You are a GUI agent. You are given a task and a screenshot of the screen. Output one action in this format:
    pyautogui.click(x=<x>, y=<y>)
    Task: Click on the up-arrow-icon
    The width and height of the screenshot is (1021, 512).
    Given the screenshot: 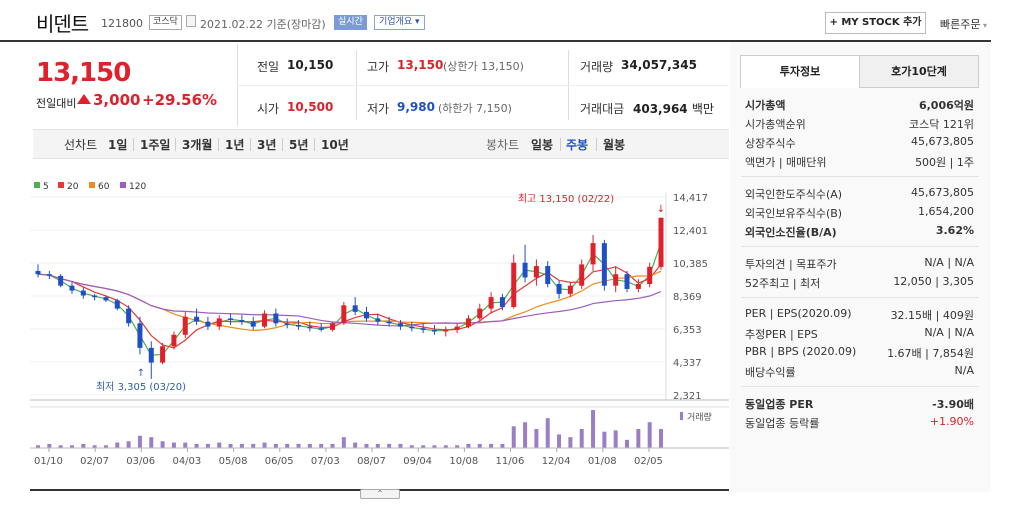 What is the action you would take?
    pyautogui.click(x=84, y=99)
    